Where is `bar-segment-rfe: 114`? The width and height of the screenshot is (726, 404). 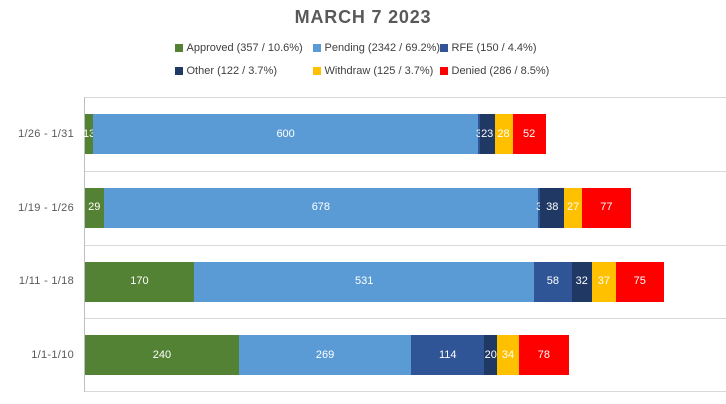
bar-segment-rfe: 114 is located at coordinates (448, 355).